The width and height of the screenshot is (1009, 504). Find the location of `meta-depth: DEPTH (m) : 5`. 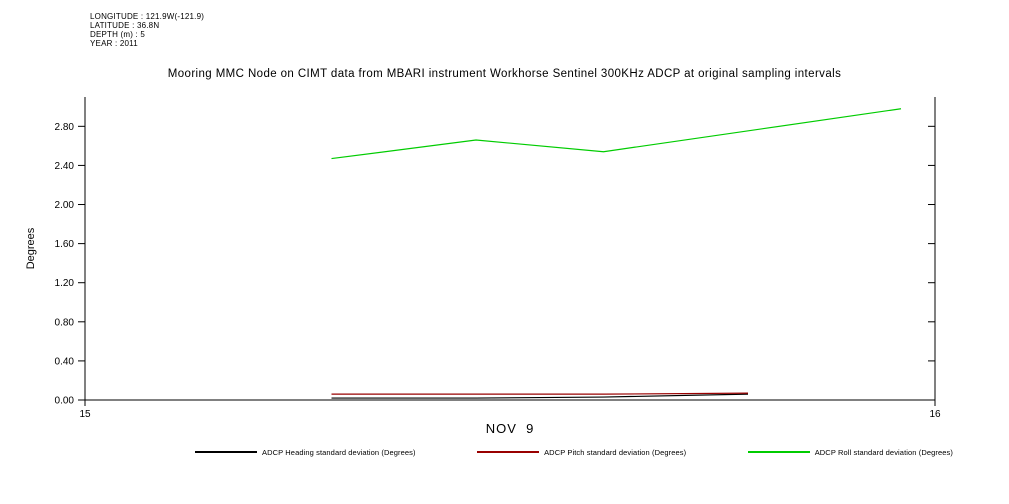

meta-depth: DEPTH (m) : 5 is located at coordinates (118, 34).